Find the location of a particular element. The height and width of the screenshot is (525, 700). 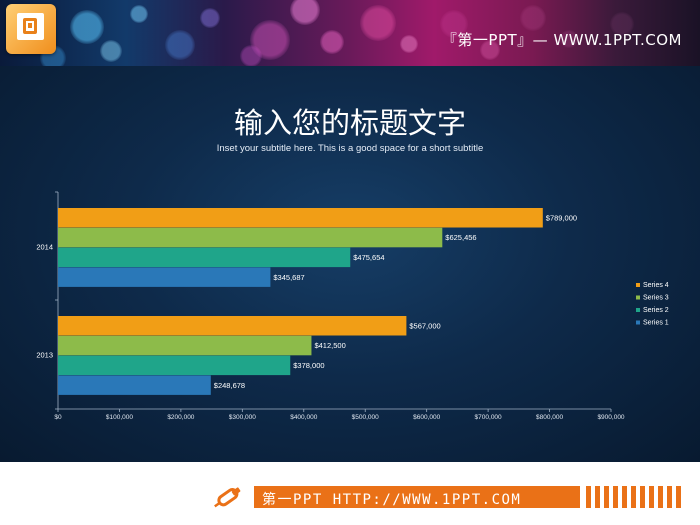

data-label-2013-series-2: $378,000 is located at coordinates (308, 365).